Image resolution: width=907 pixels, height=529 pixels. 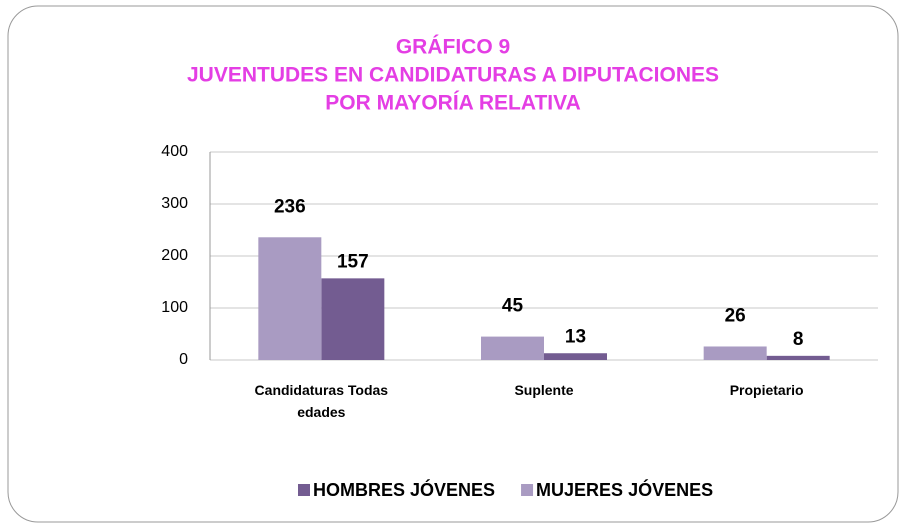 I want to click on value-label: 157, so click(x=353, y=261).